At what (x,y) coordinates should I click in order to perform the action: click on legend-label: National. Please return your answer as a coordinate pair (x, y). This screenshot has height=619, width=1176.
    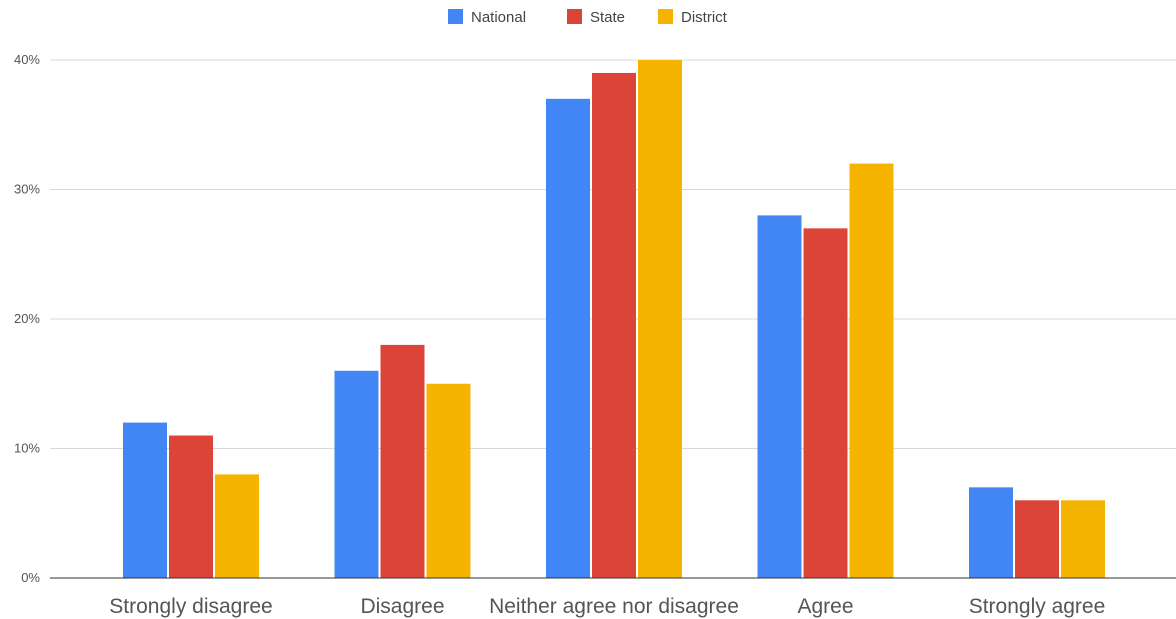
    Looking at the image, I should click on (498, 17).